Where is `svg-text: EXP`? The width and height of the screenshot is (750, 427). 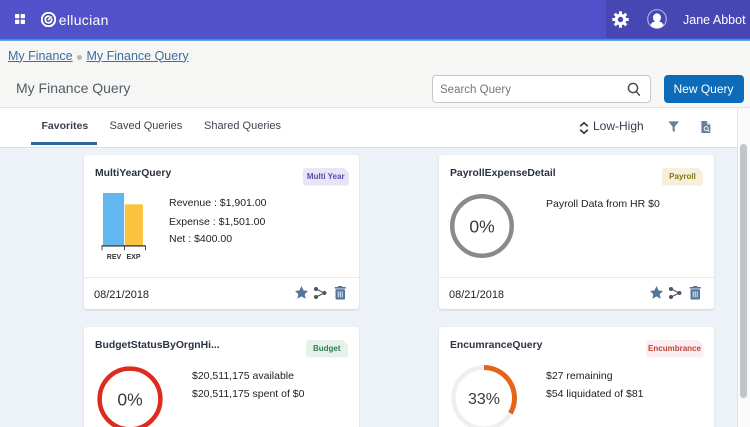 svg-text: EXP is located at coordinates (133, 257).